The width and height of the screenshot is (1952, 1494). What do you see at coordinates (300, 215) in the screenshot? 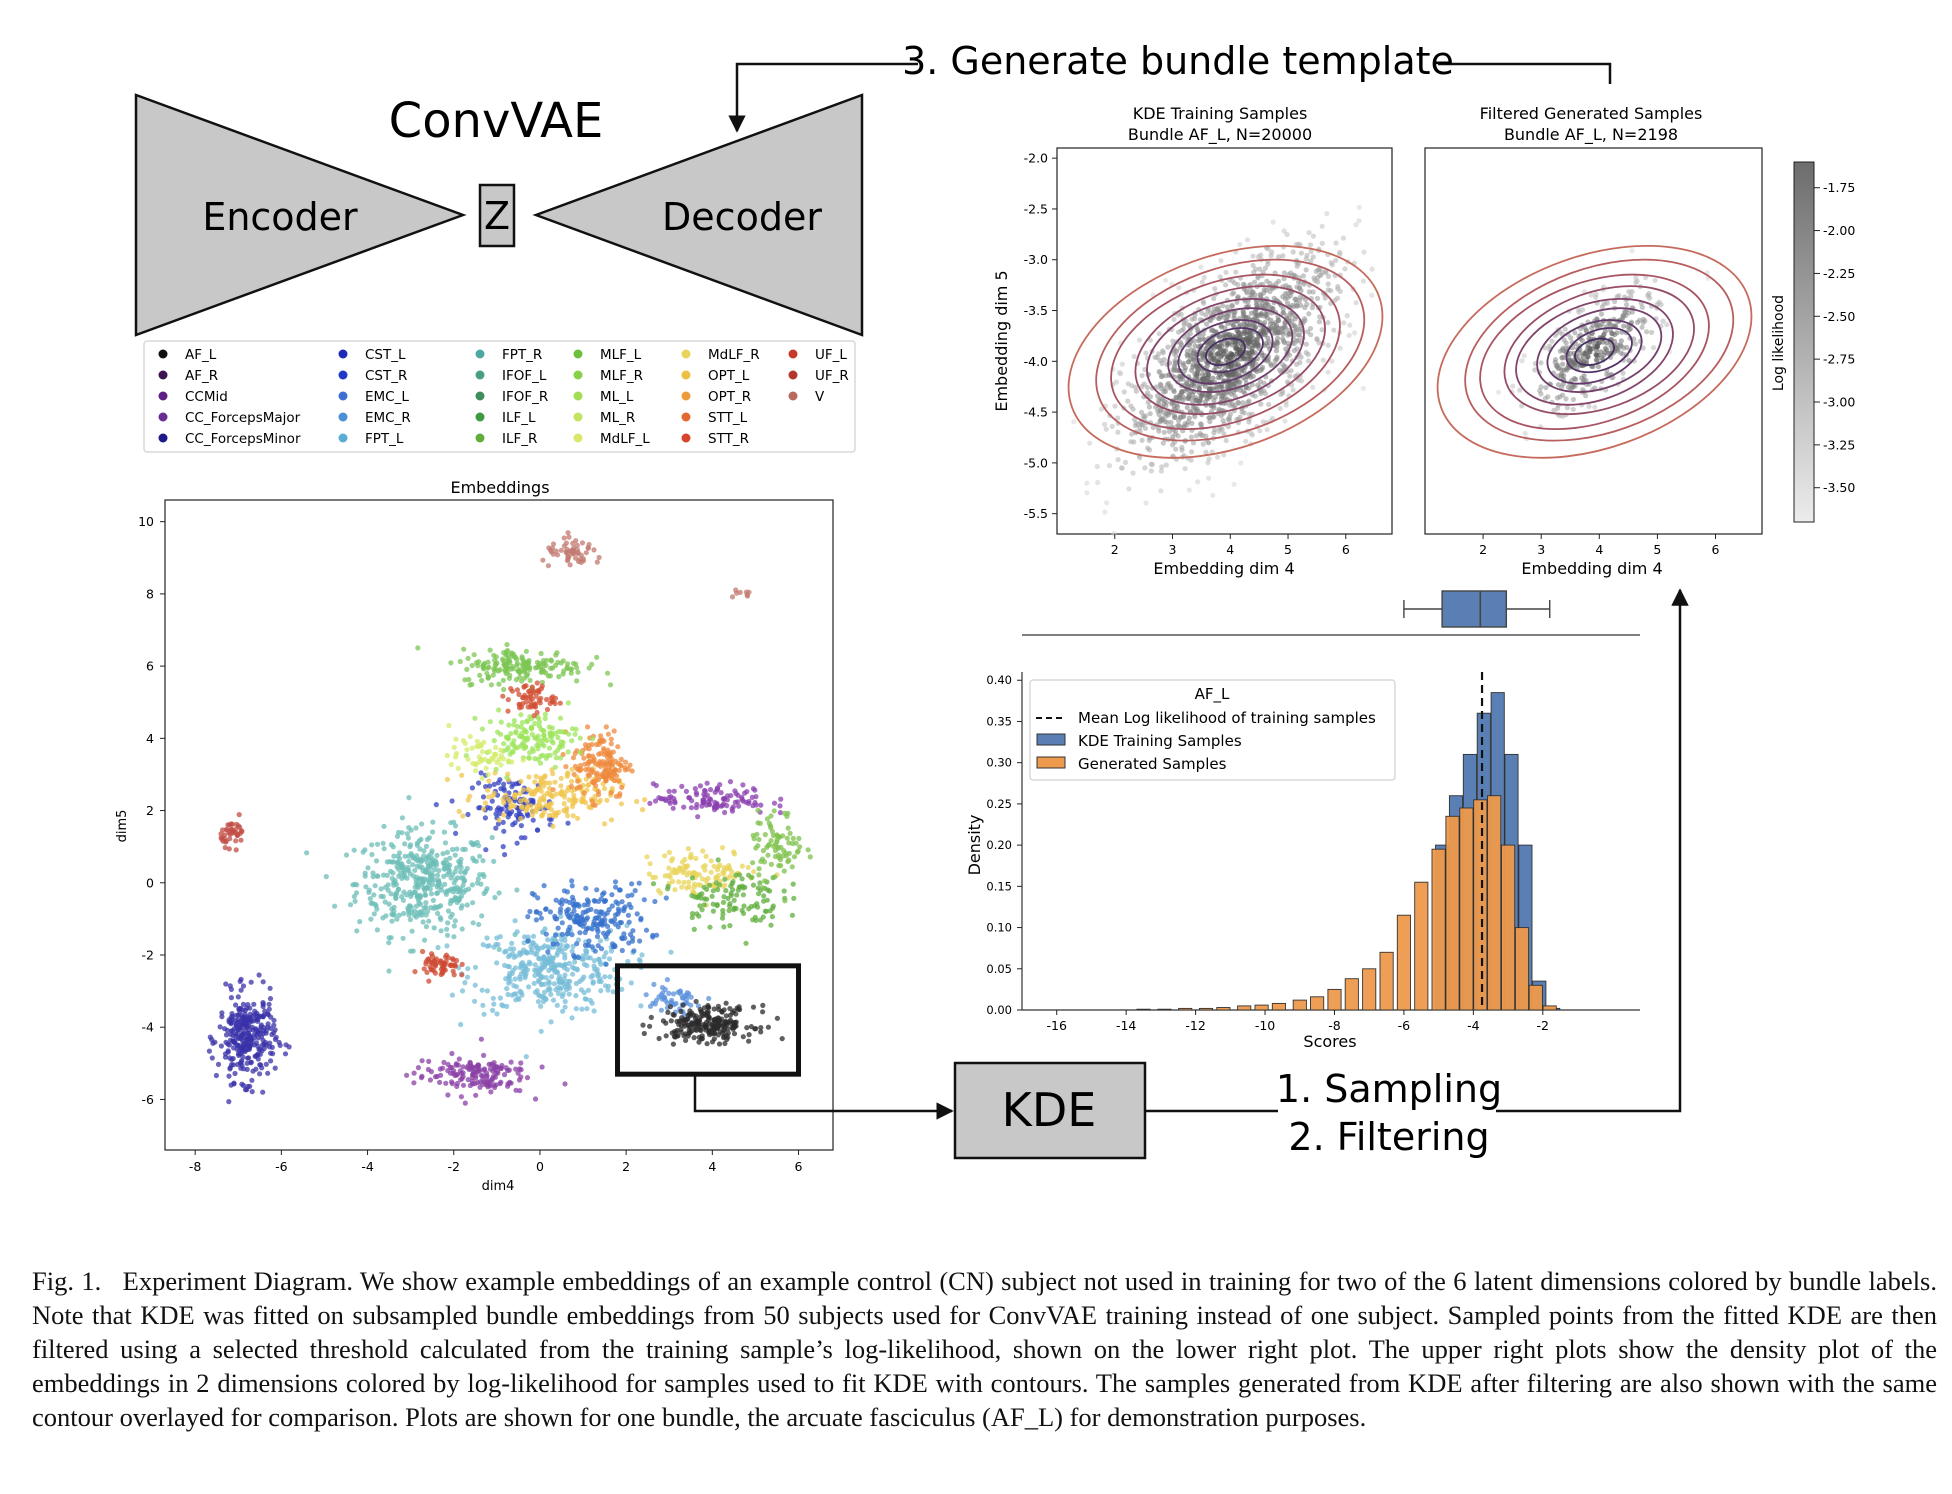
I see `encoder-shape` at bounding box center [300, 215].